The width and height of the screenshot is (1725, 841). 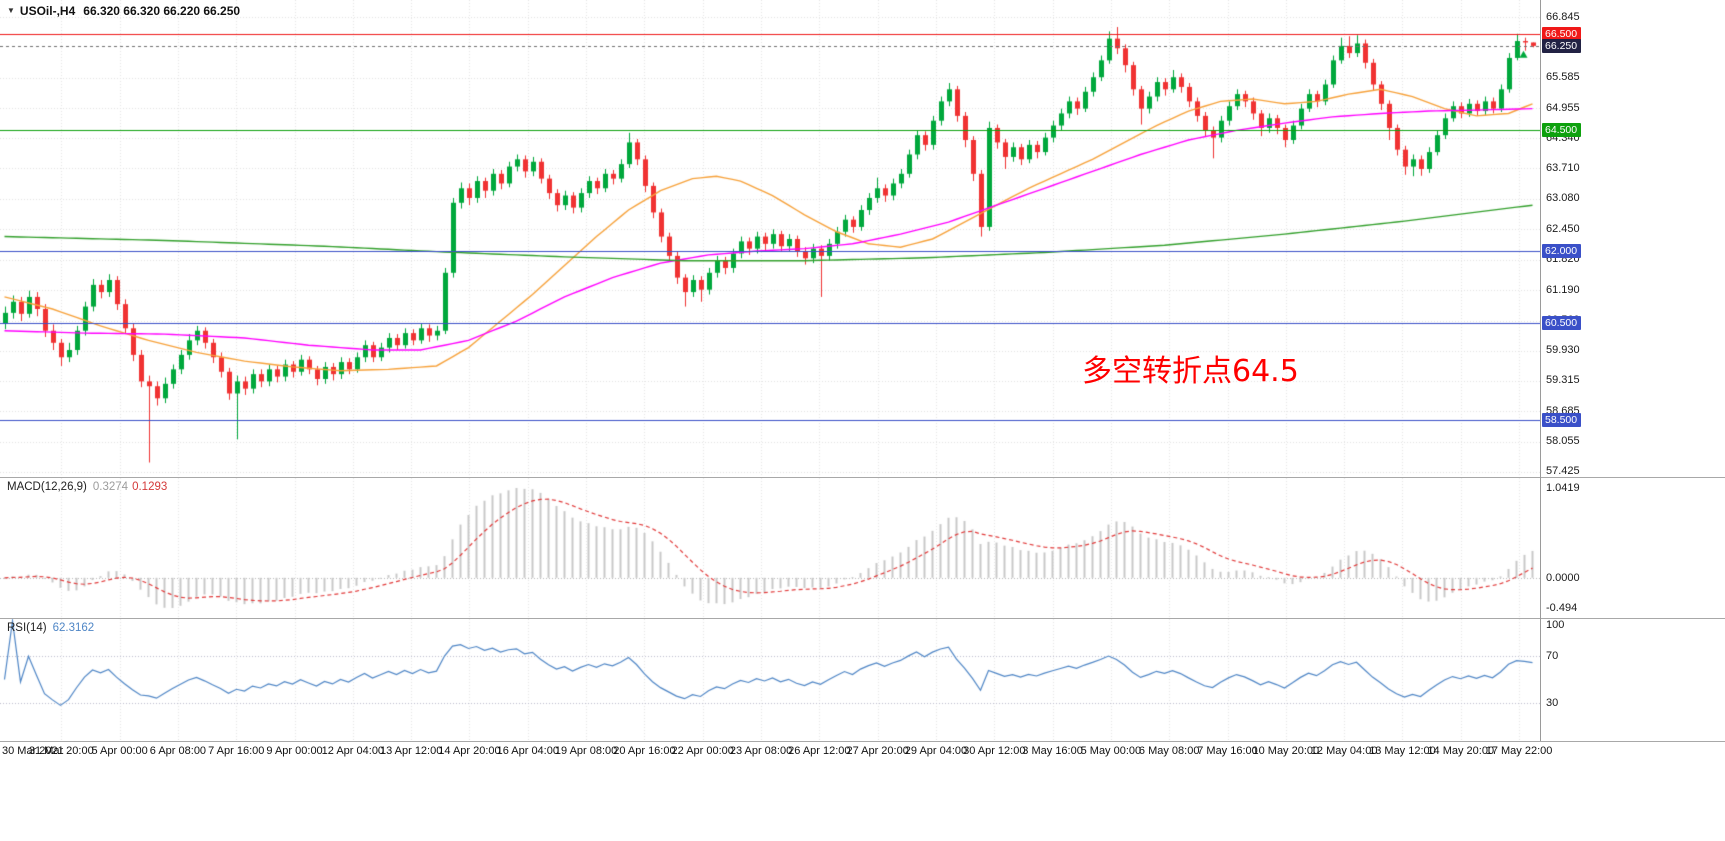 I want to click on rsi-label: RSI(14) 62.3162, so click(x=50, y=628).